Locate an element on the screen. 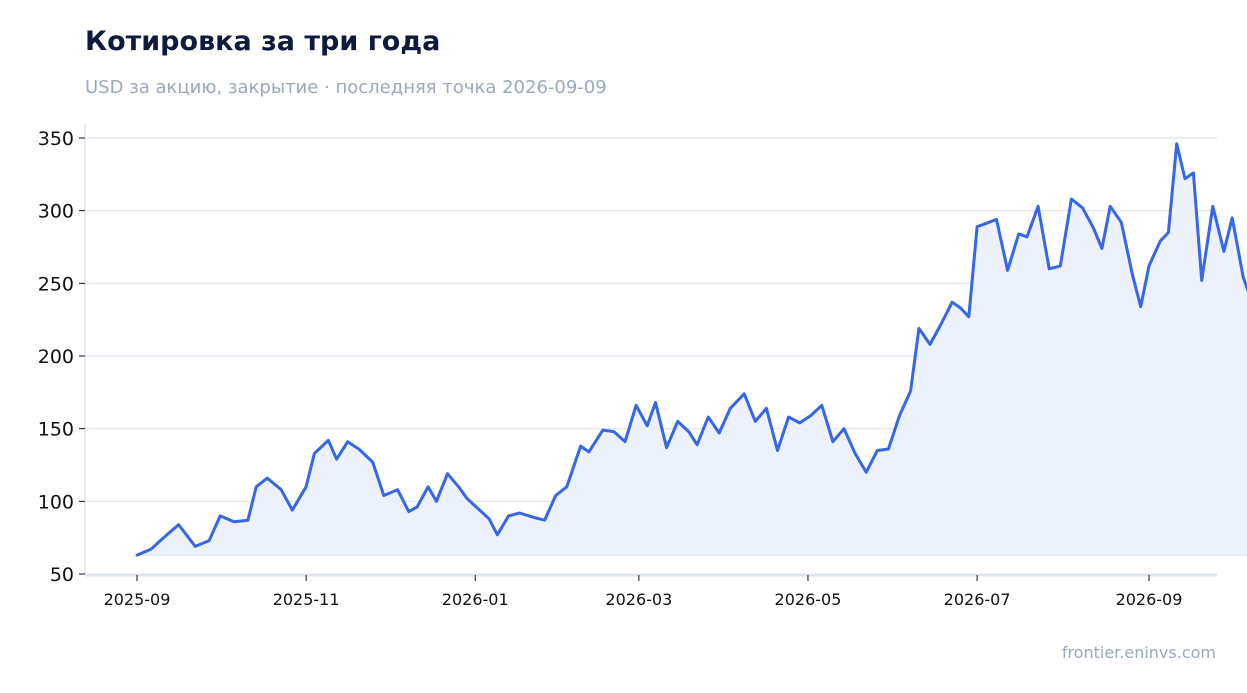 The height and width of the screenshot is (693, 1247). ytick-label-350: 350 is located at coordinates (56, 139).